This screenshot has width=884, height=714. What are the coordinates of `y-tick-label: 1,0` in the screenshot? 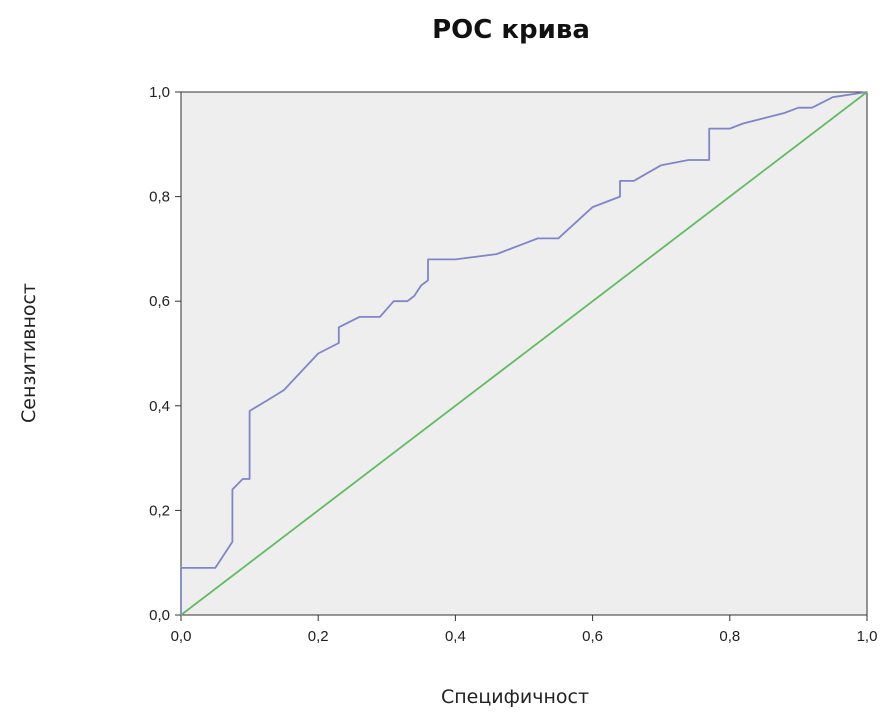 It's located at (159, 92).